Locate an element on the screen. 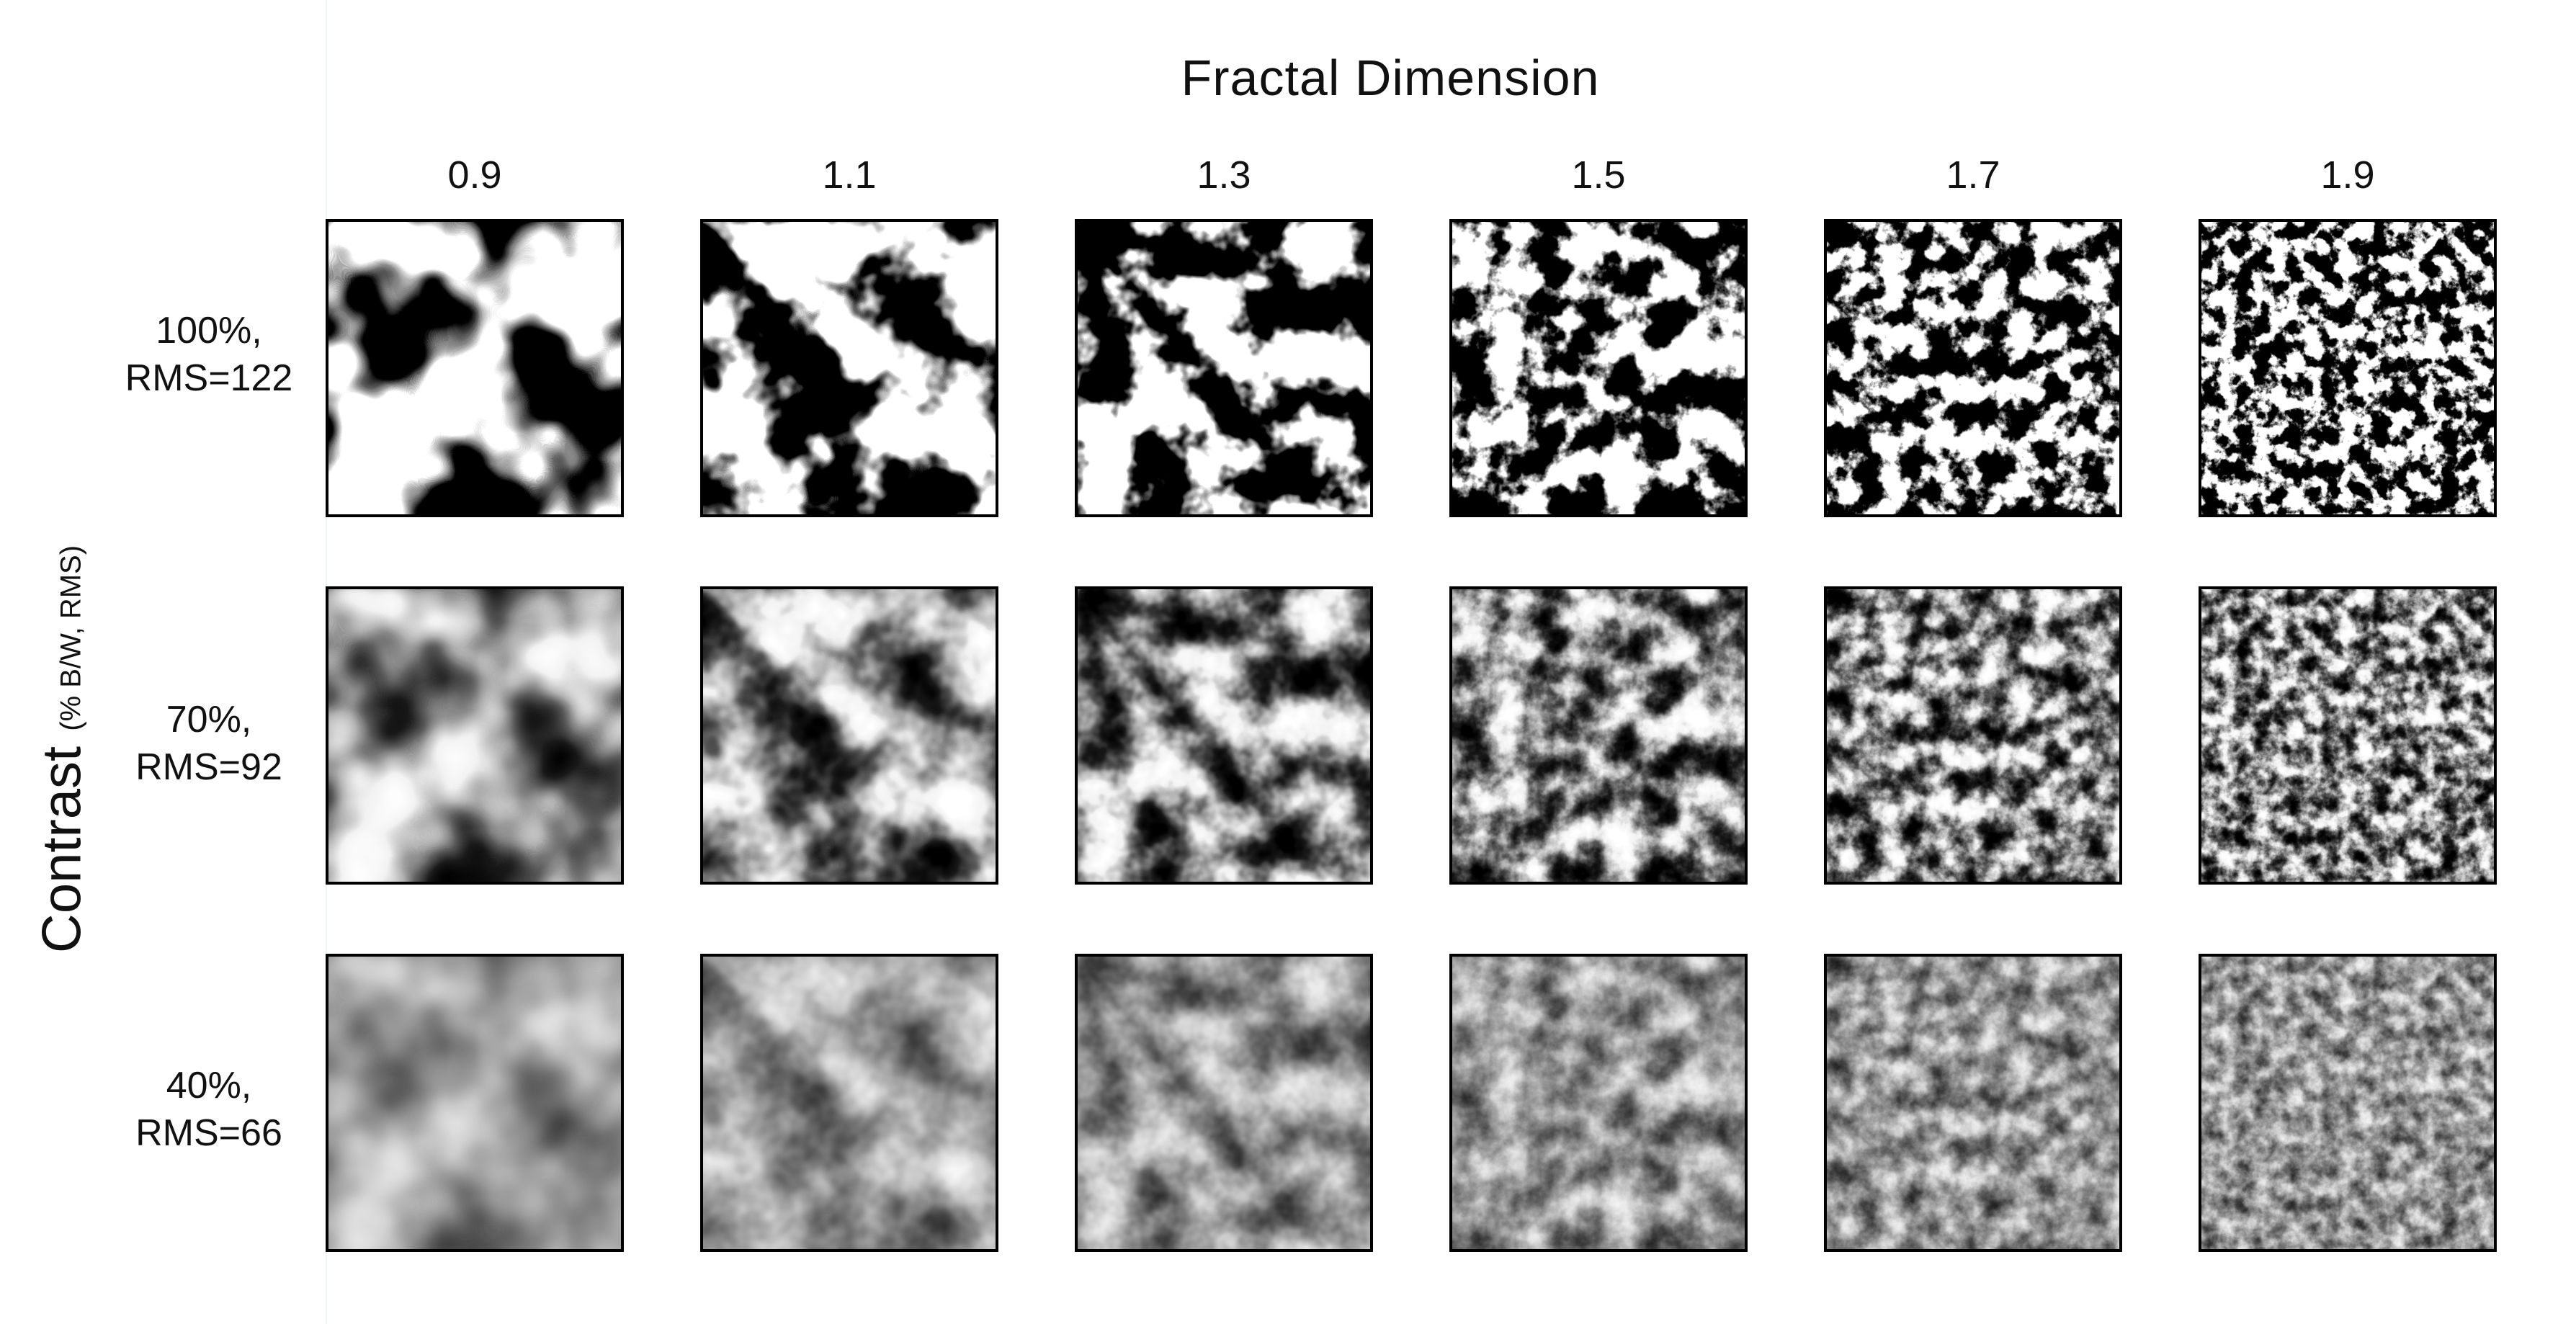  column-label-1.3: 1.3 is located at coordinates (1224, 175).